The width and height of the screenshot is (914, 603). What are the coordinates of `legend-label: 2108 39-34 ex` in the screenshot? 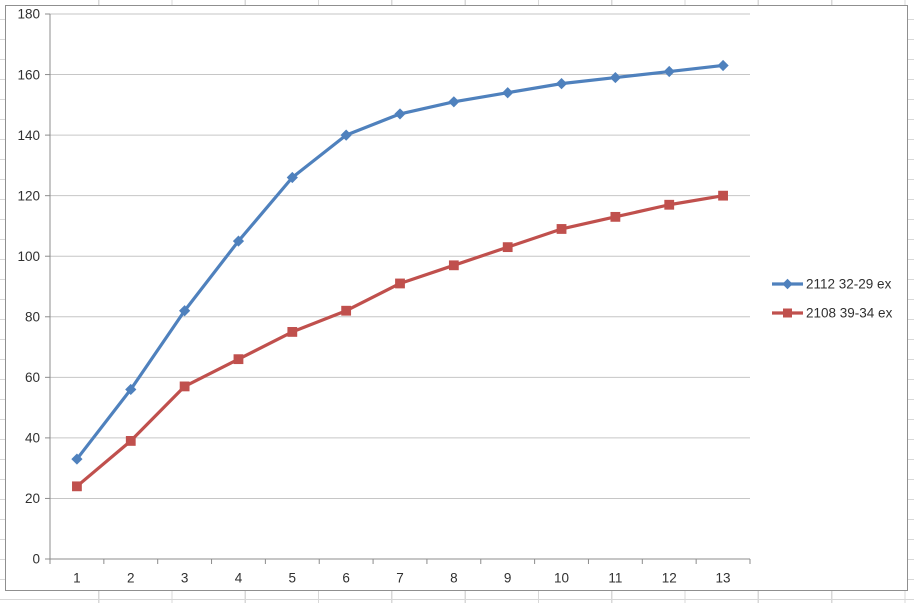 It's located at (849, 313).